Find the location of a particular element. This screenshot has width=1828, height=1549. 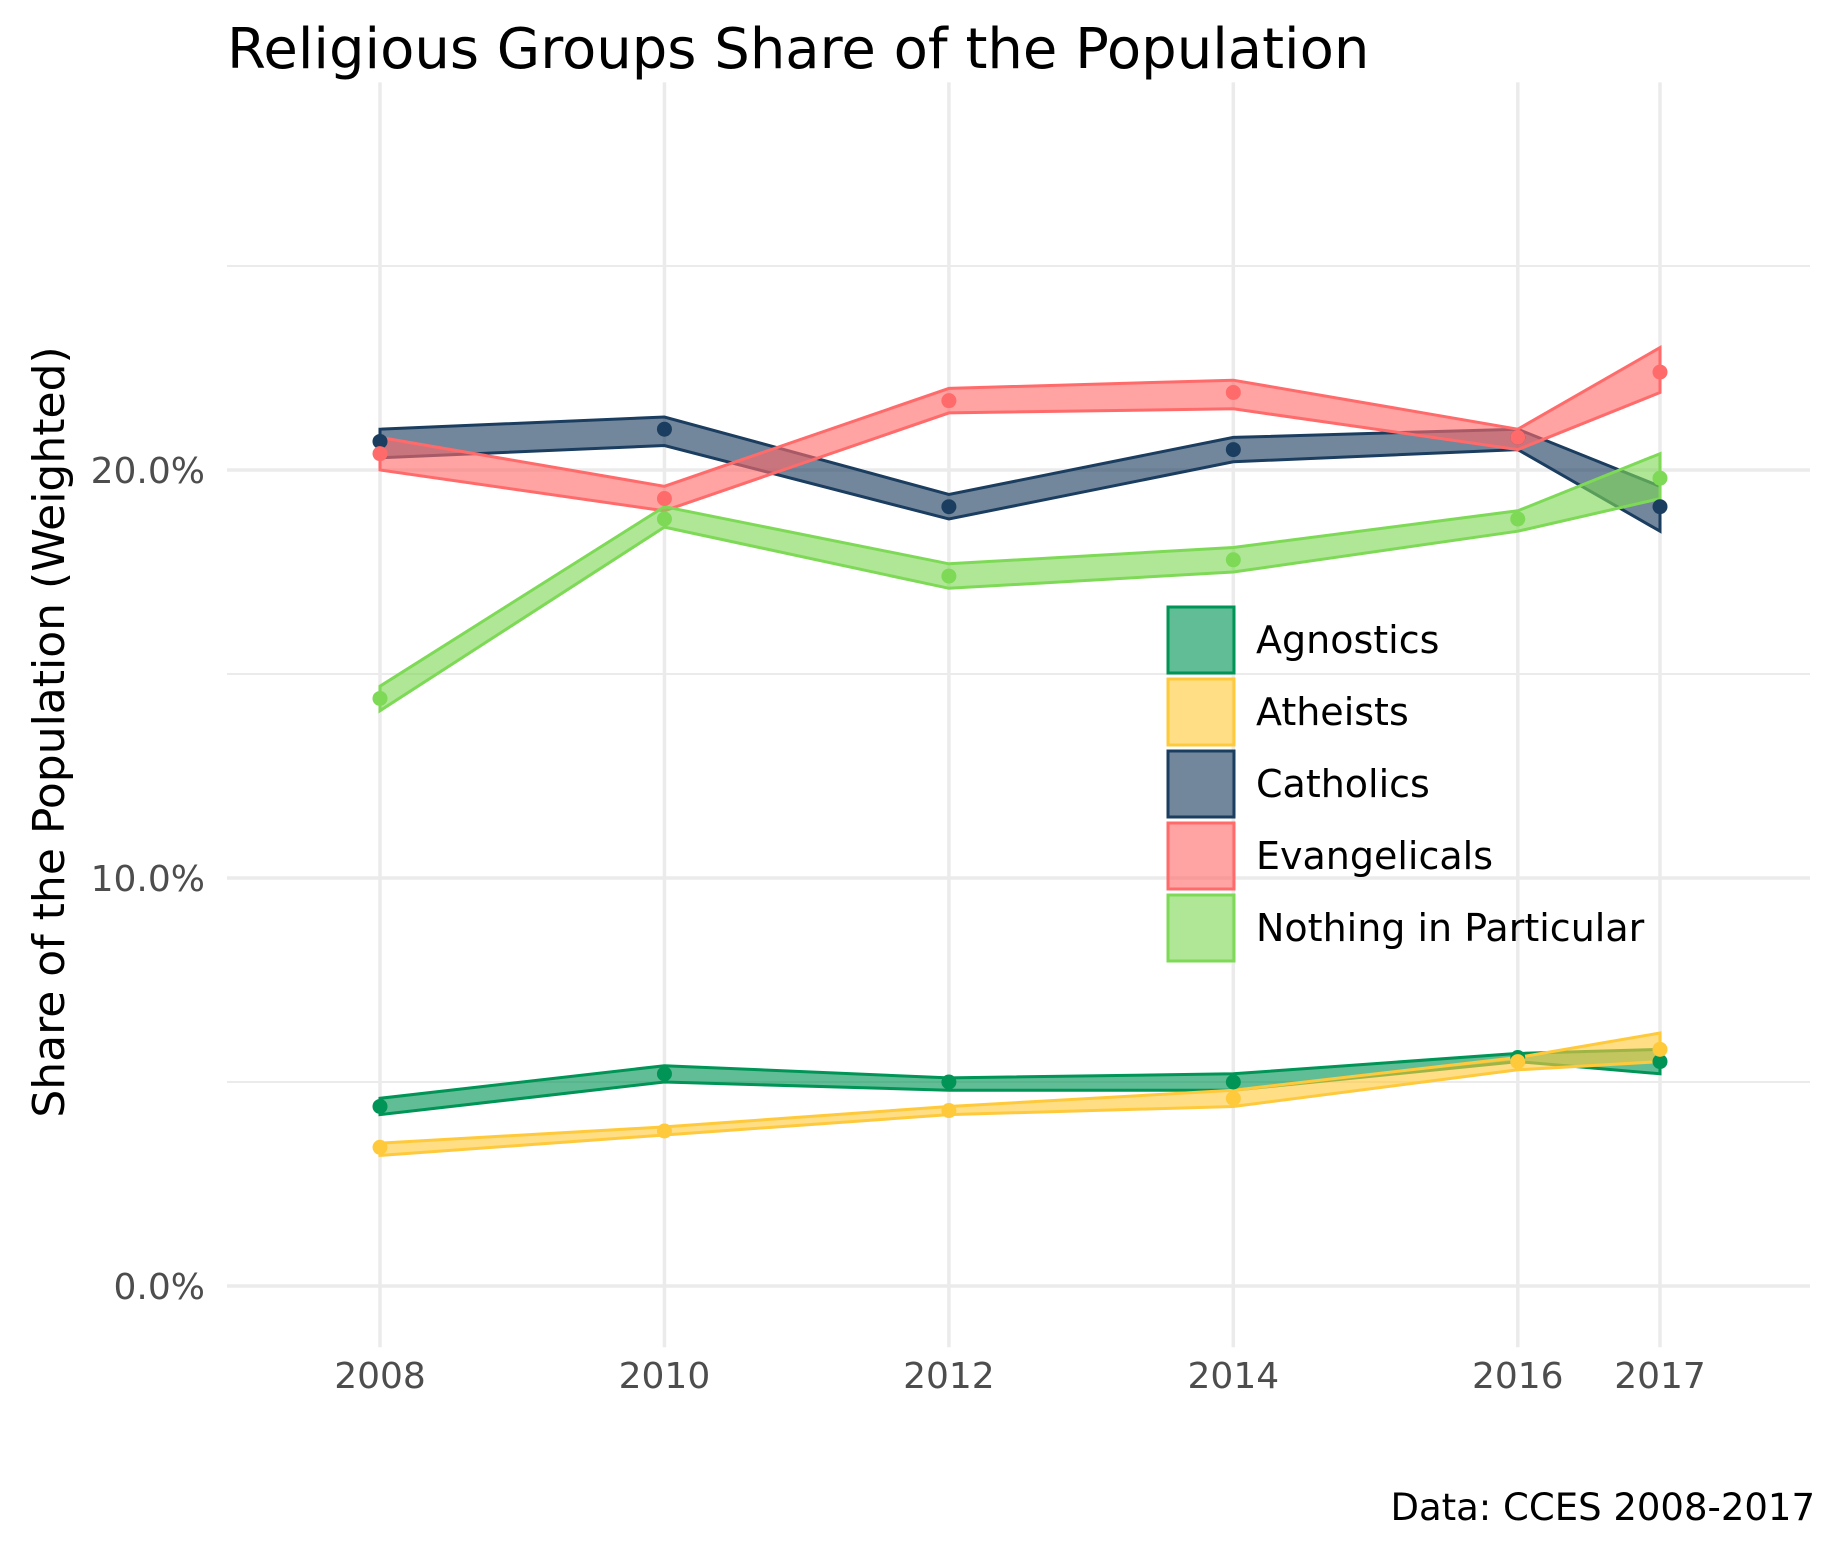

legend-key-catholics is located at coordinates (1201, 784).